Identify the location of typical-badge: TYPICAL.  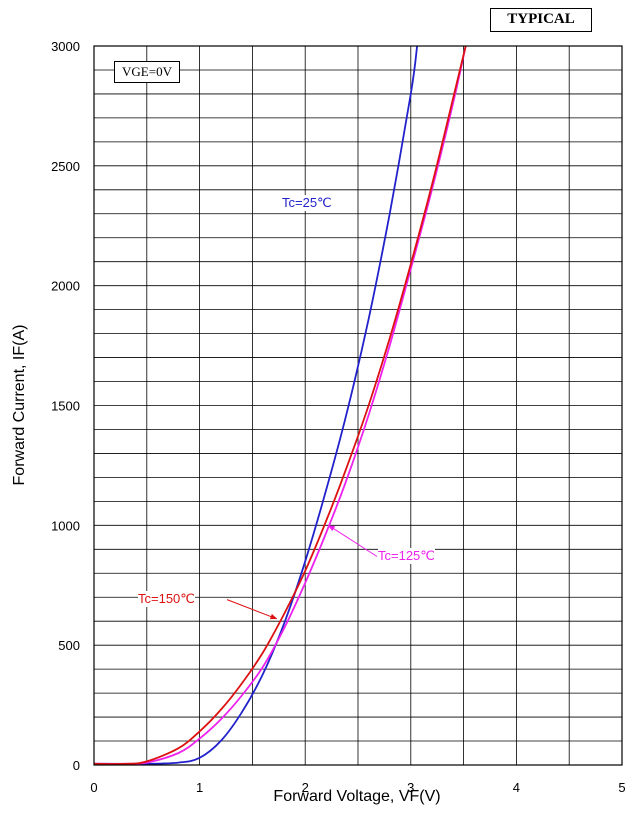
(541, 20).